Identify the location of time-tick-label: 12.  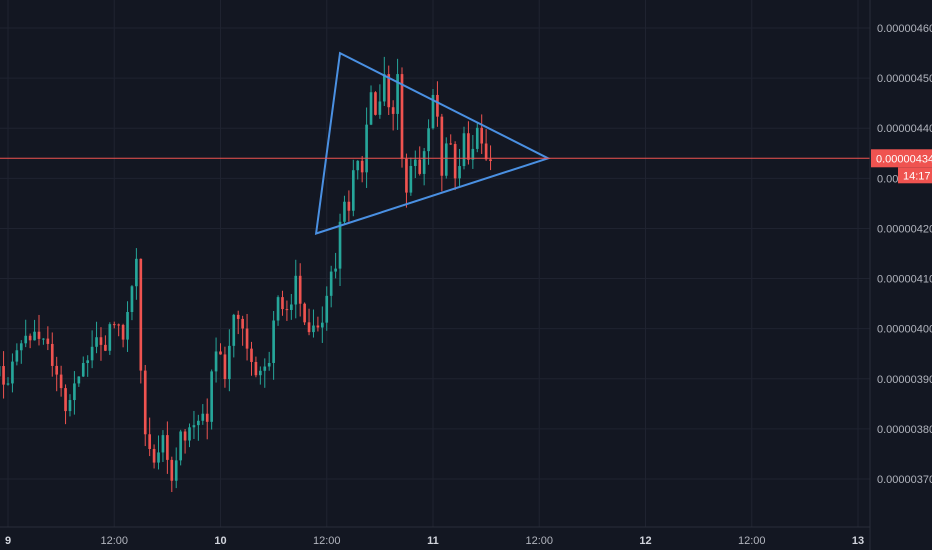
(645, 541).